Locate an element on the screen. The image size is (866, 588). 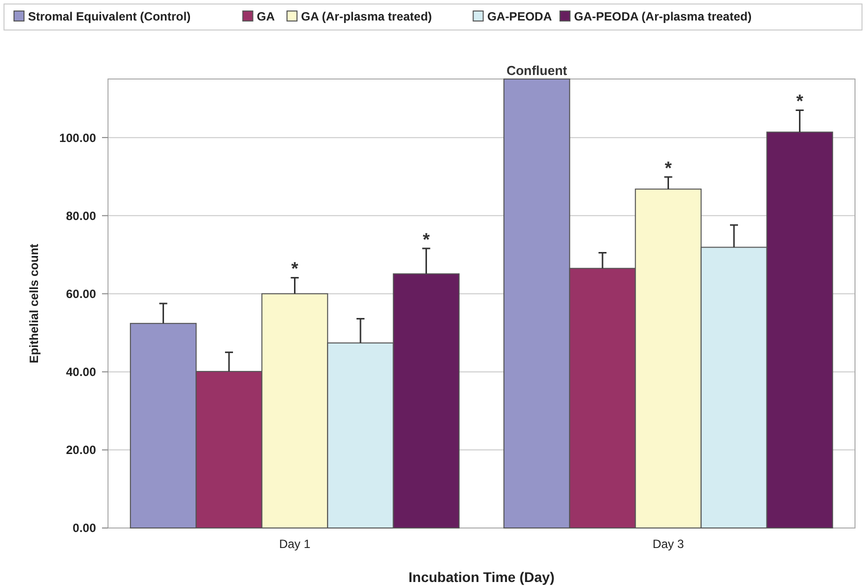
x-axis-title: Incubation Time (Day) is located at coordinates (481, 577).